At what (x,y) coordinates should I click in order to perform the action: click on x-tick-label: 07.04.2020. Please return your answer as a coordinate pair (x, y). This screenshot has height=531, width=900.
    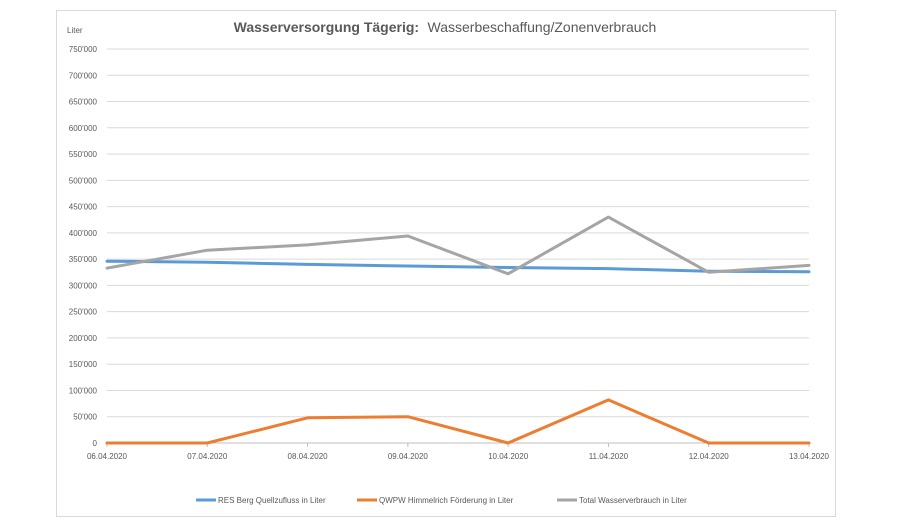
    Looking at the image, I should click on (207, 456).